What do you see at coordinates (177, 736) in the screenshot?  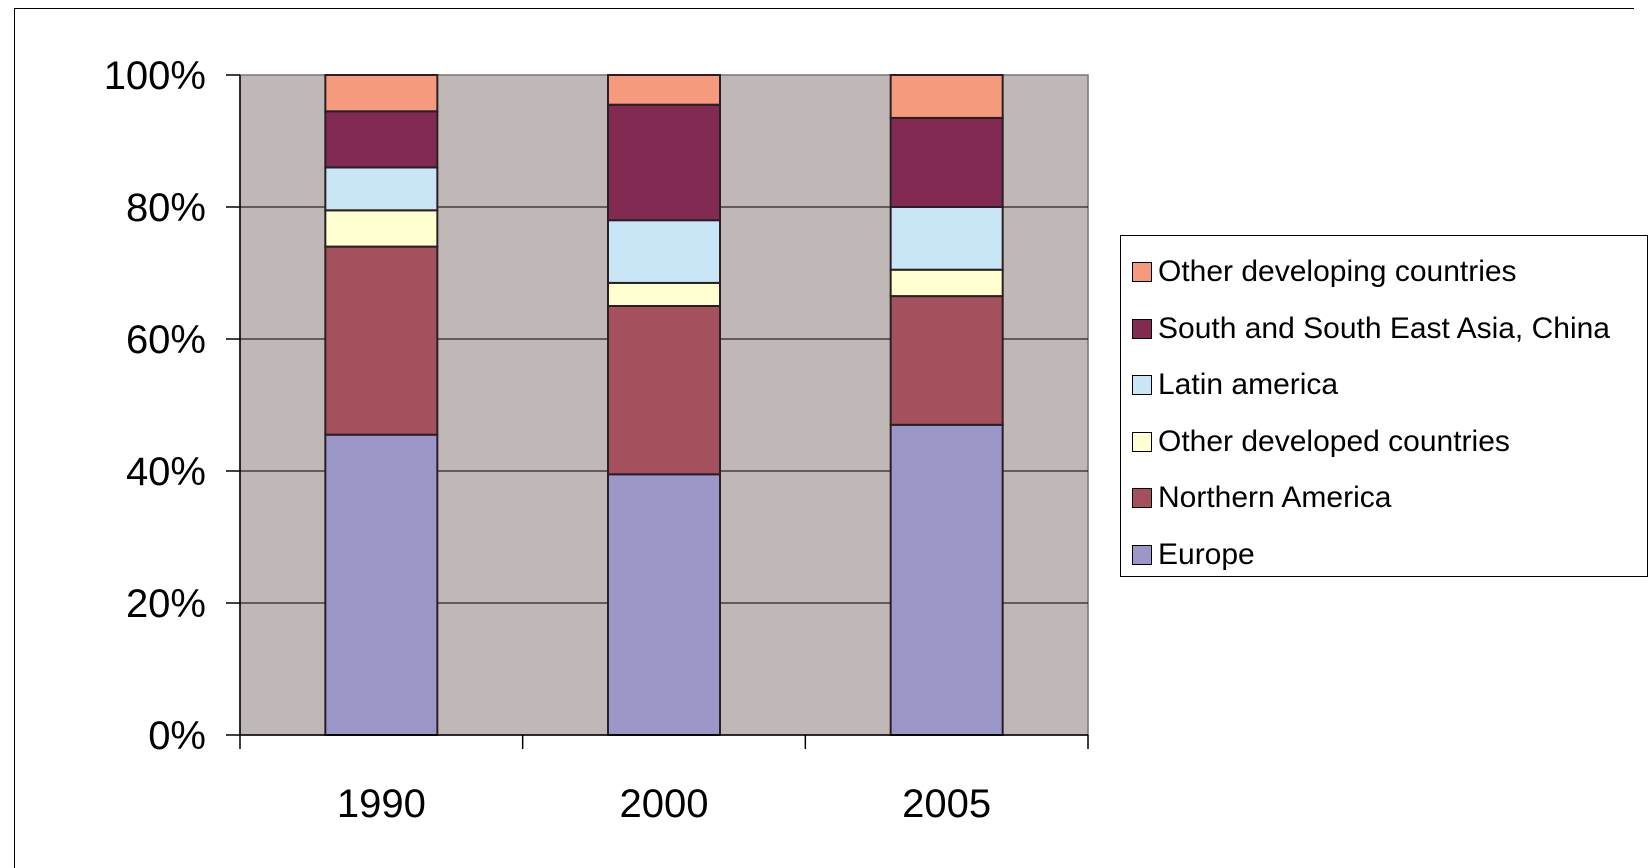 I see `y-tick-label: 0%` at bounding box center [177, 736].